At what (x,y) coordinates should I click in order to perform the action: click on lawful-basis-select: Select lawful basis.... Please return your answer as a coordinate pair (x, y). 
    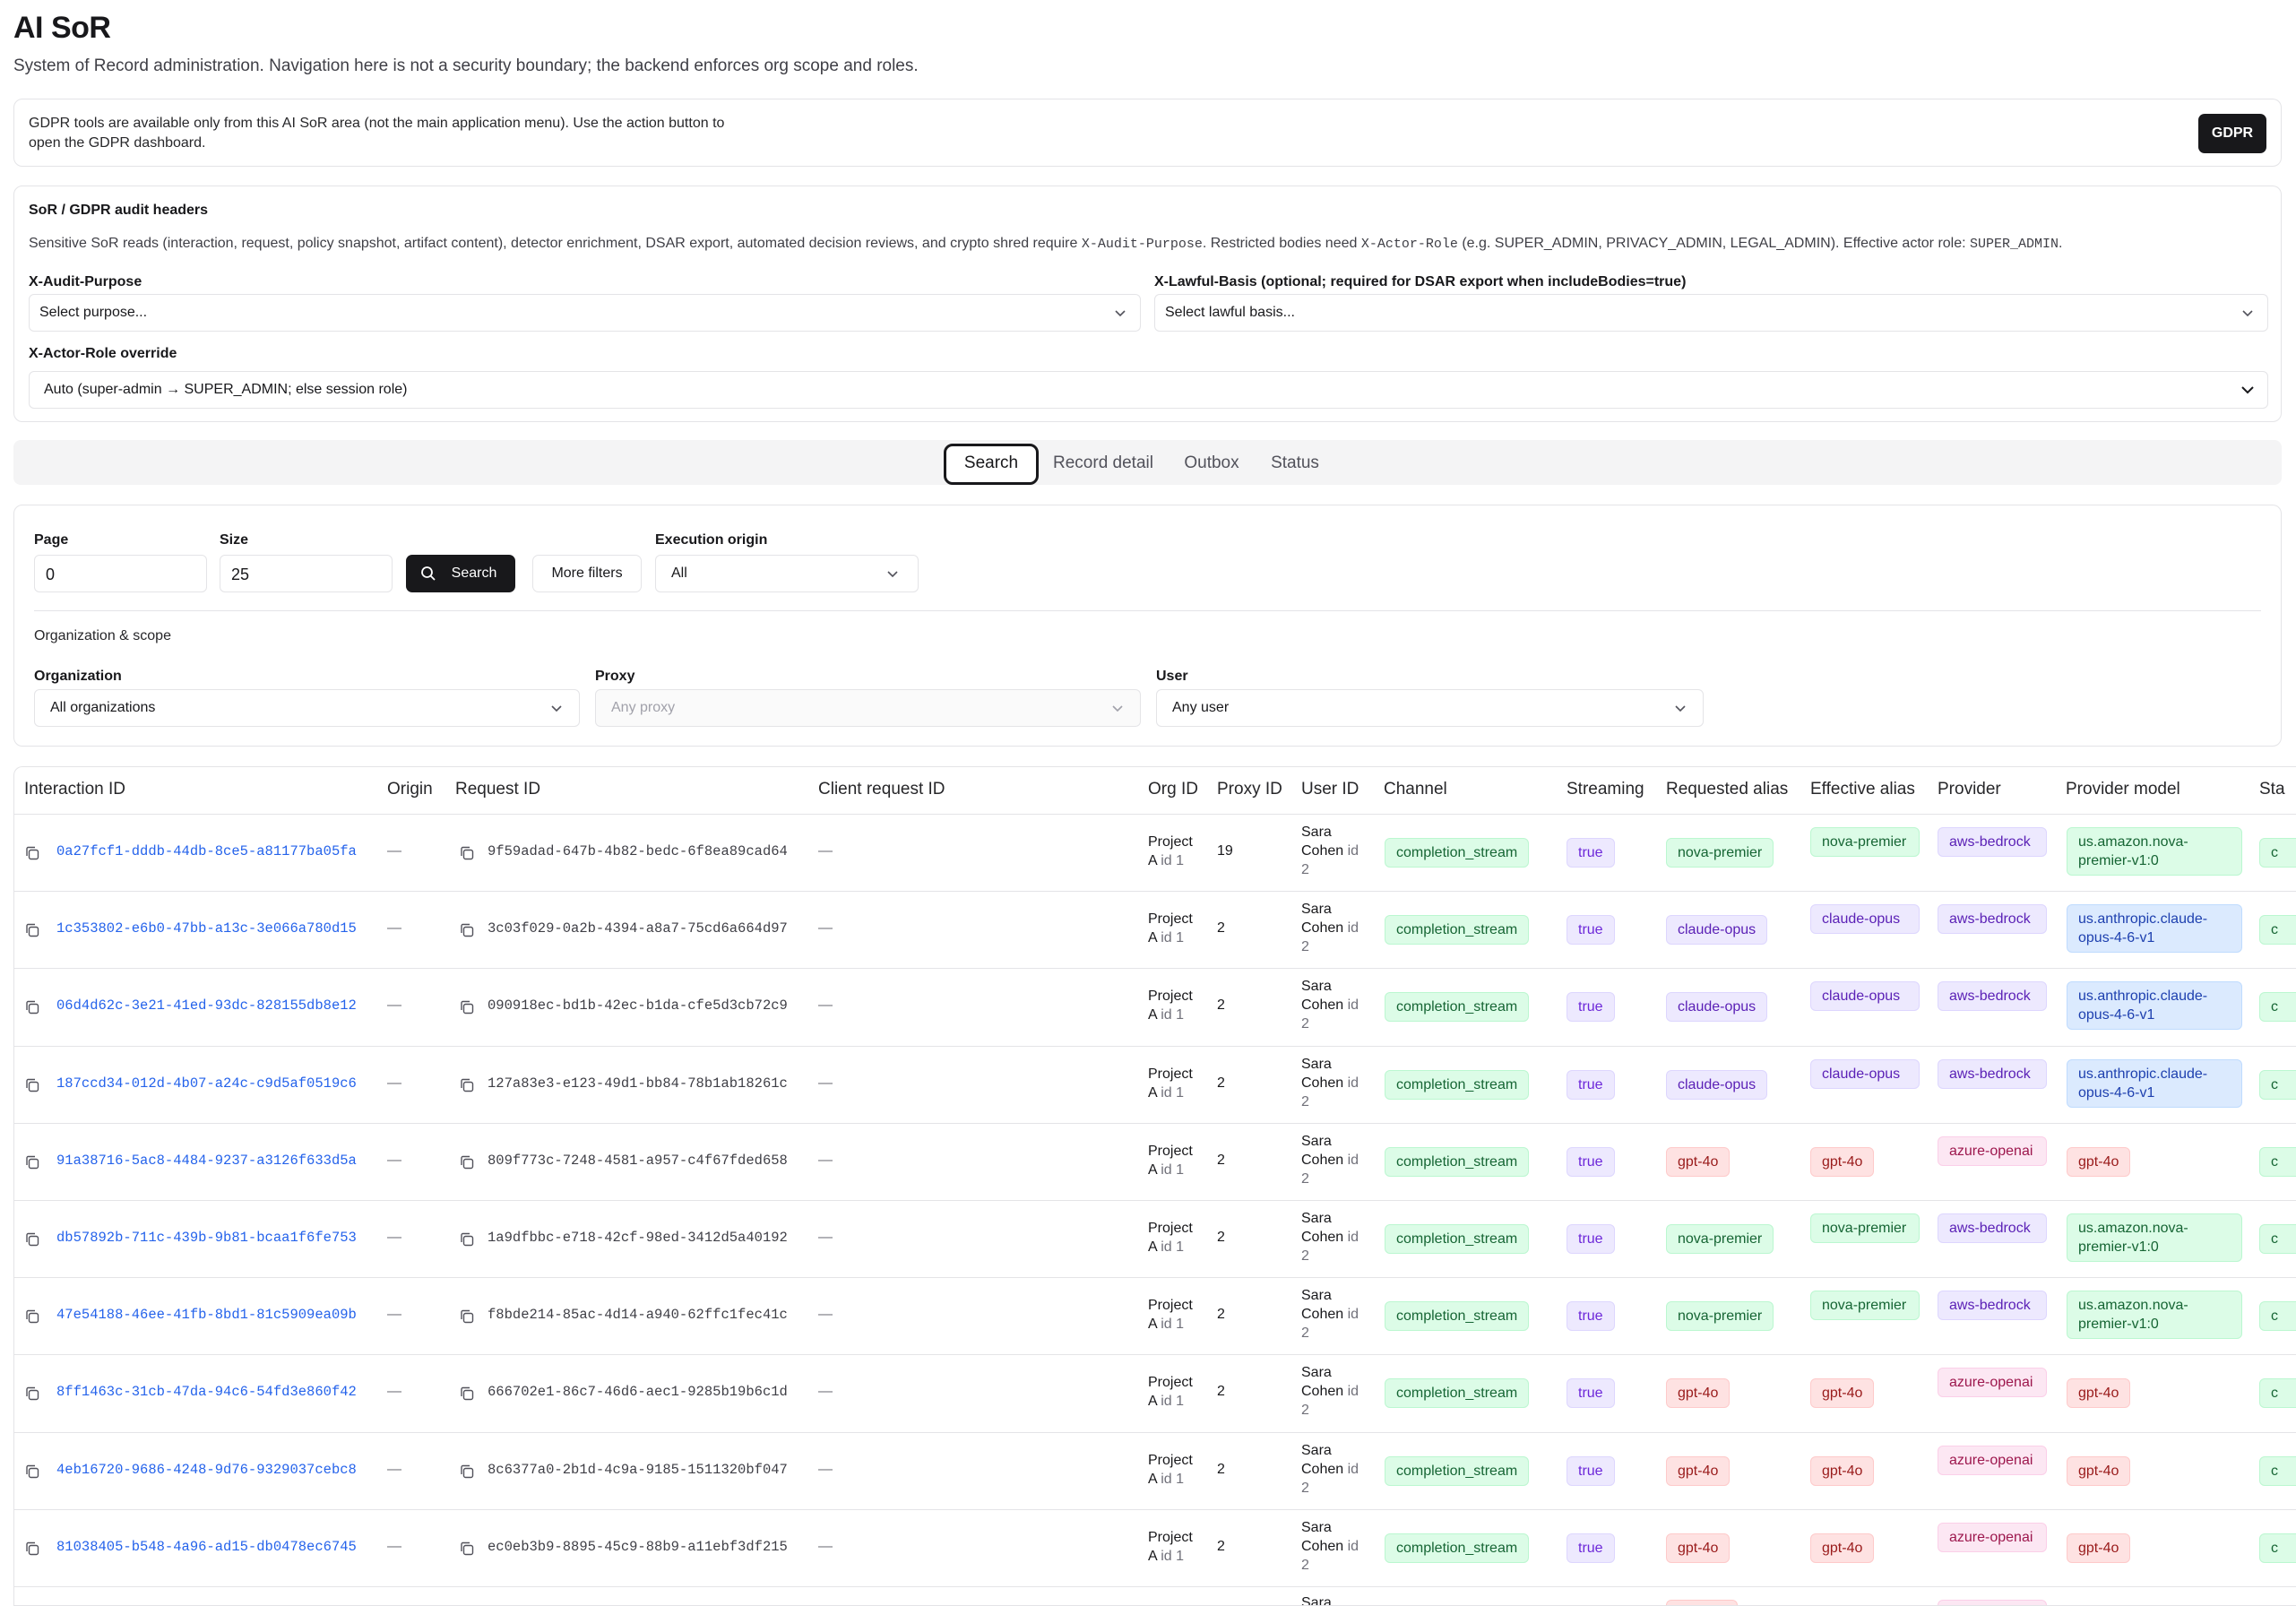
    Looking at the image, I should click on (1711, 313).